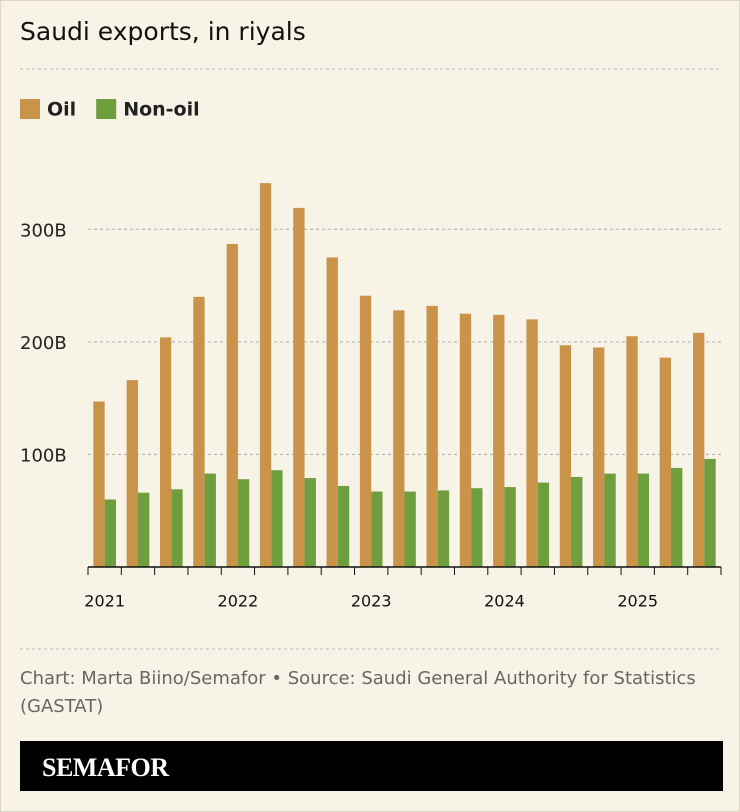  What do you see at coordinates (105, 767) in the screenshot?
I see `logo: SEMAFOR` at bounding box center [105, 767].